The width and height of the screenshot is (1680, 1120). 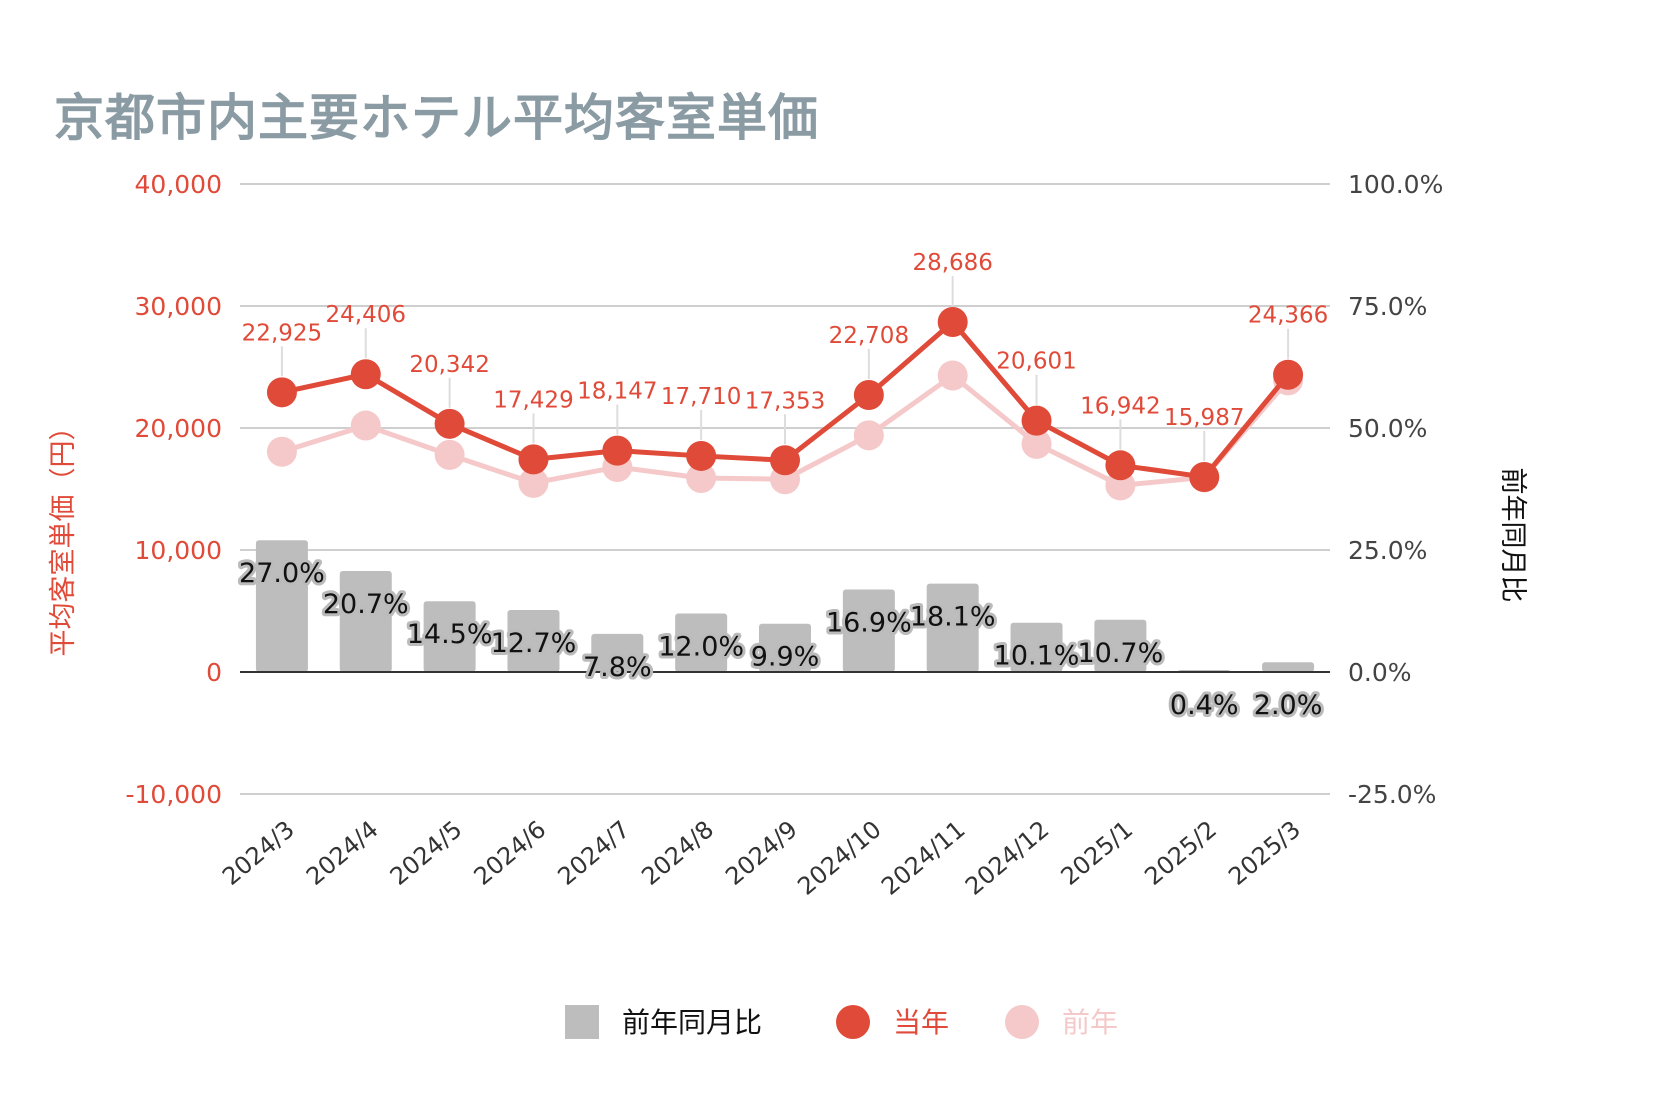 What do you see at coordinates (510, 853) in the screenshot?
I see `x-tick-label: 2024/6` at bounding box center [510, 853].